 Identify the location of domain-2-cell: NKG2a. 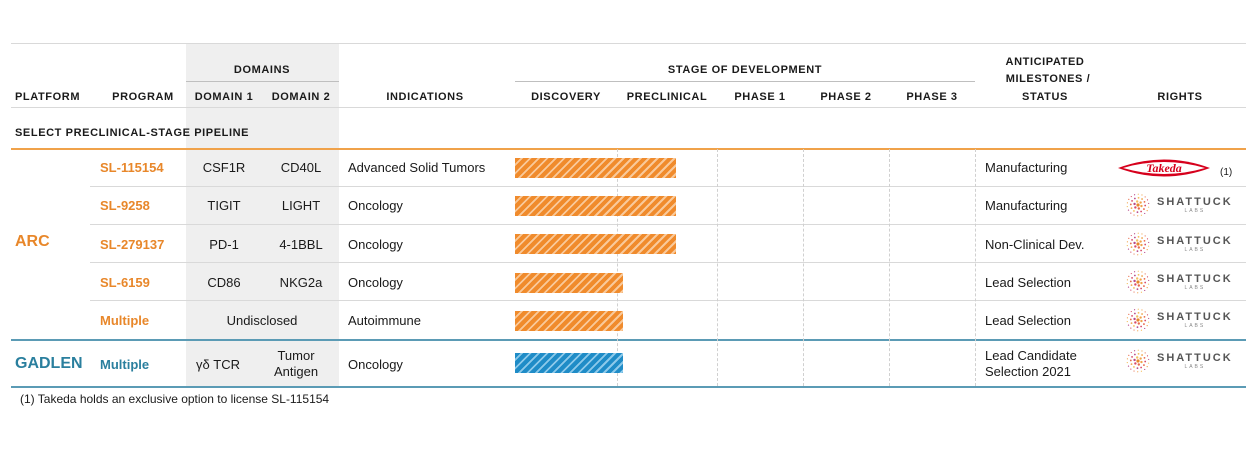
(301, 282).